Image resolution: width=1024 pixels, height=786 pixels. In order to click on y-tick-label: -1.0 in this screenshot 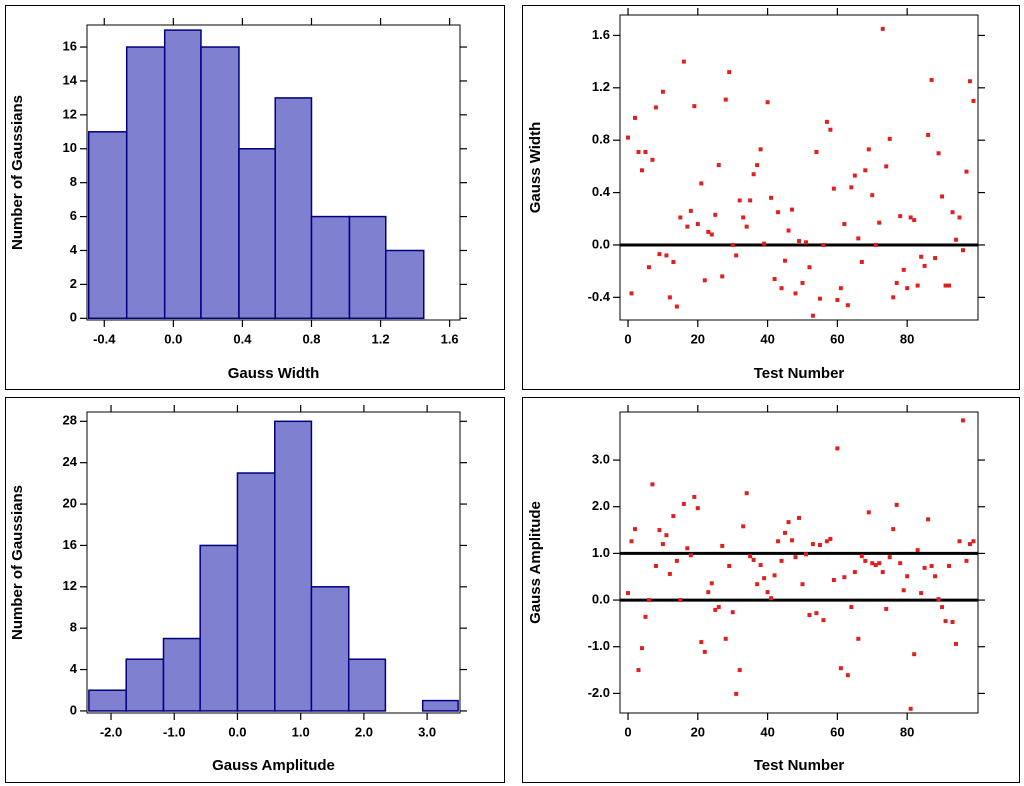, I will do `click(599, 645)`.